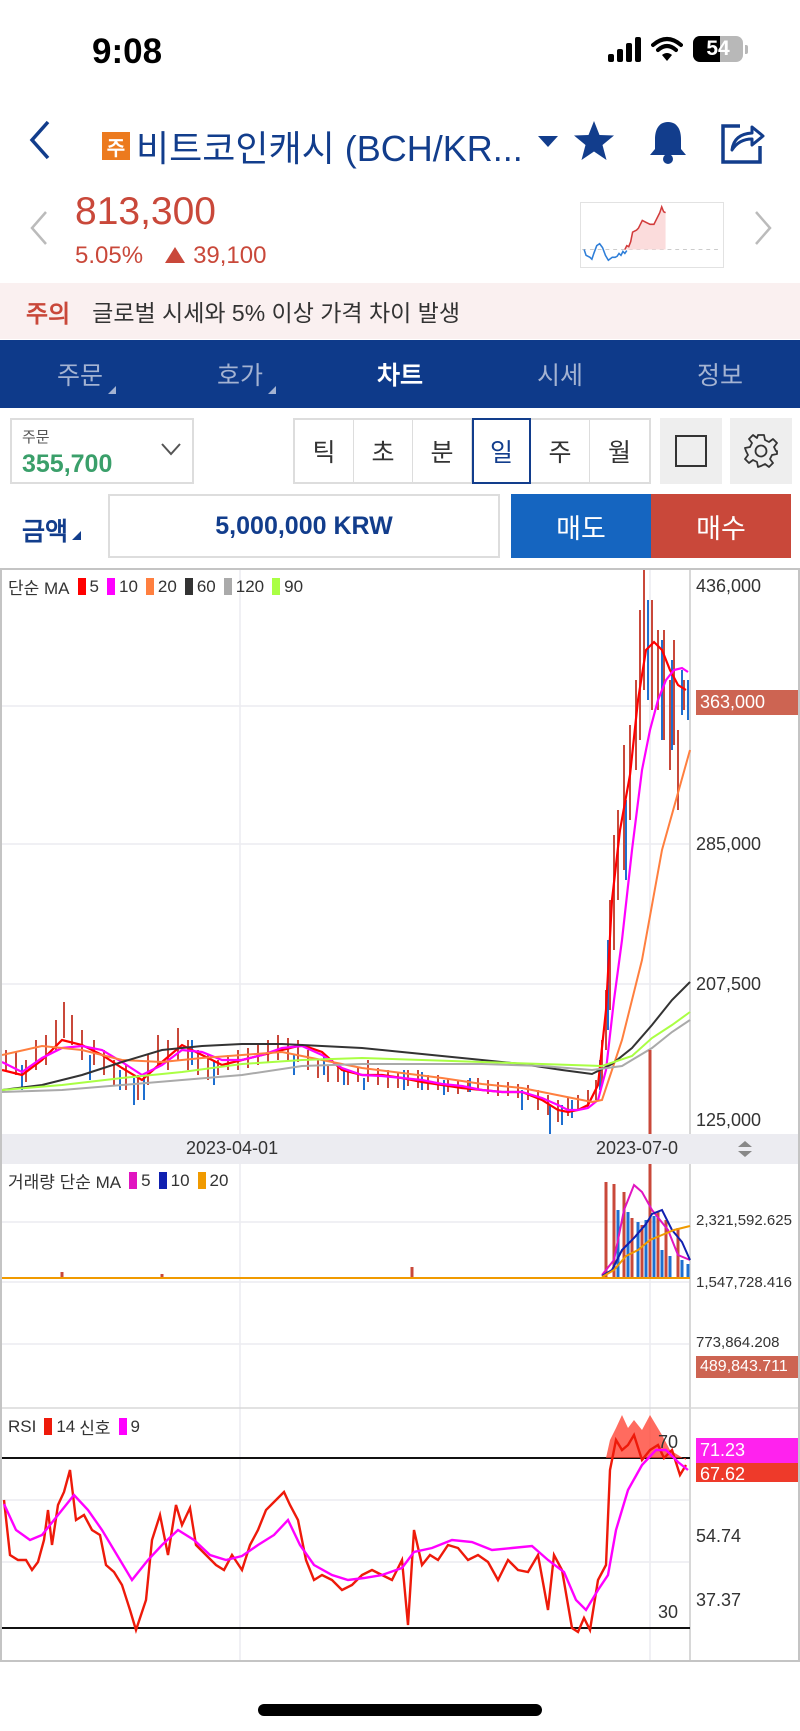  I want to click on period-minute: 분, so click(442, 451).